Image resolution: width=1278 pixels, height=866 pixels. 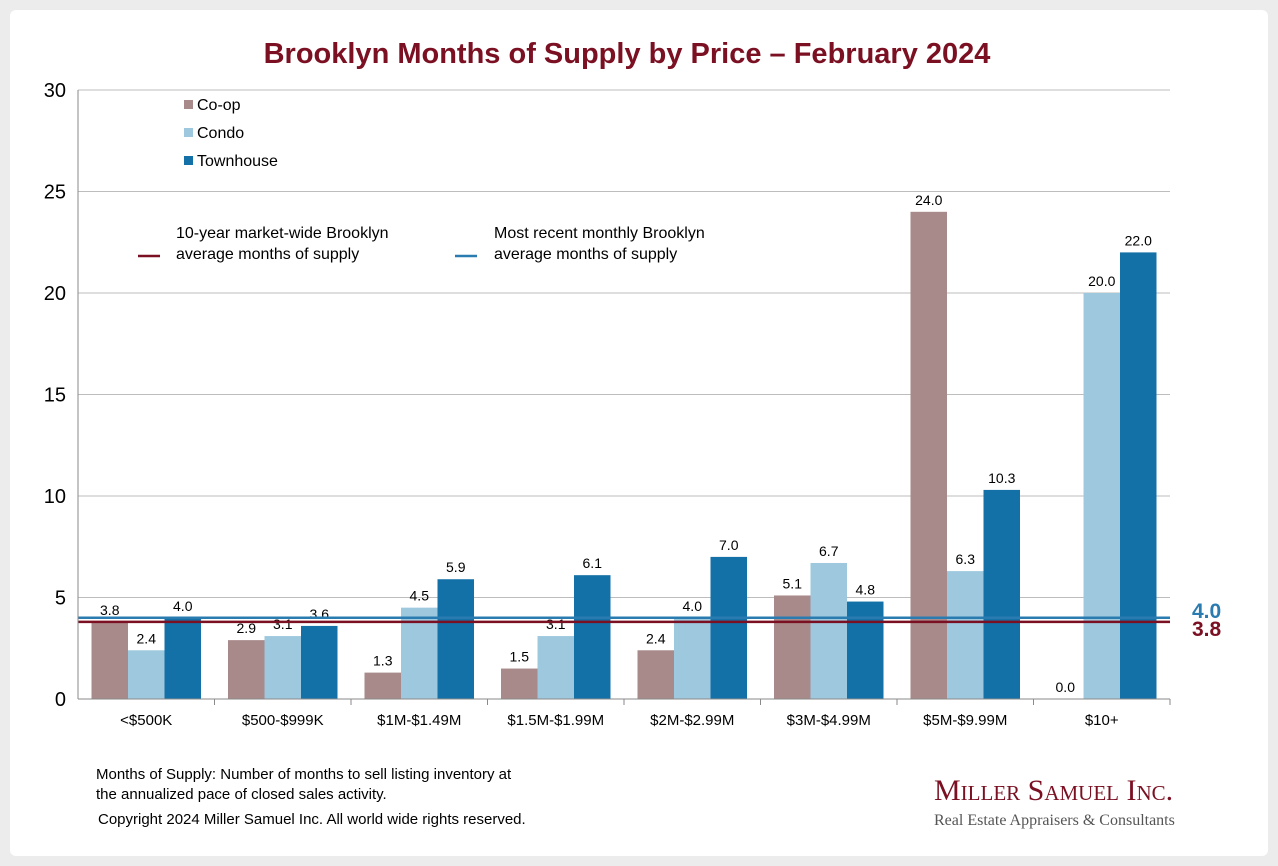 What do you see at coordinates (282, 233) in the screenshot?
I see `legend-line-label: 10-year market-wide Brooklyn` at bounding box center [282, 233].